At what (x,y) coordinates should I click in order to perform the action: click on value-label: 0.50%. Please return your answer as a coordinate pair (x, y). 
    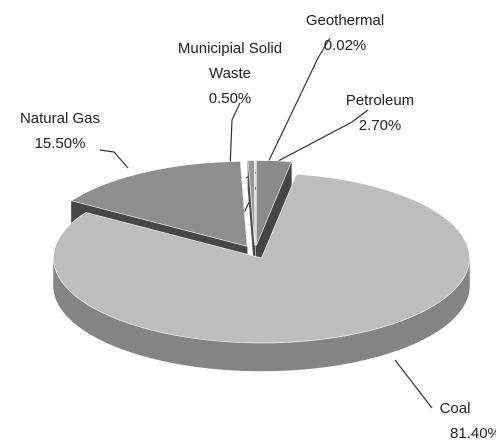
    Looking at the image, I should click on (230, 98).